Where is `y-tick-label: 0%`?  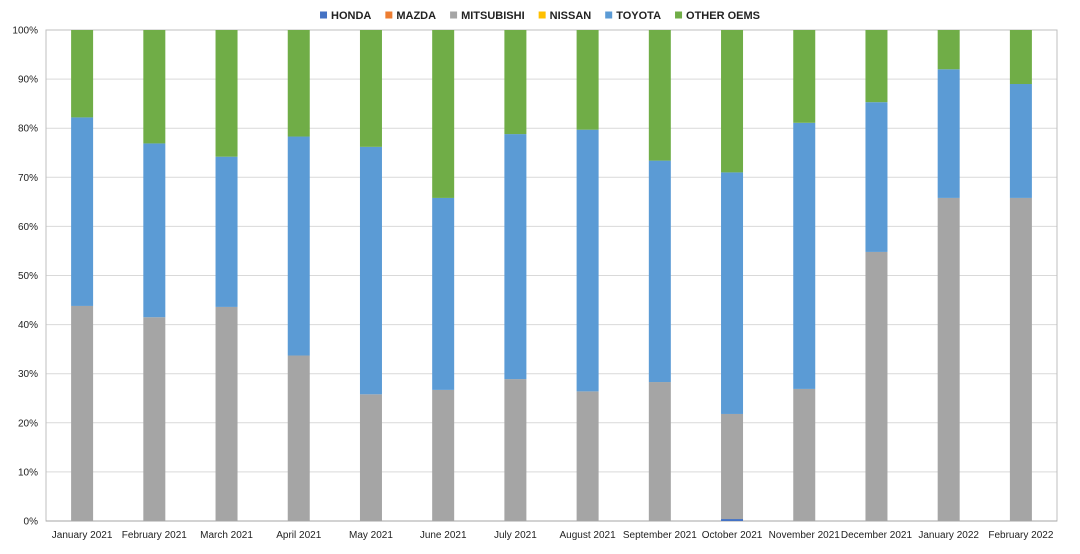 y-tick-label: 0% is located at coordinates (31, 522).